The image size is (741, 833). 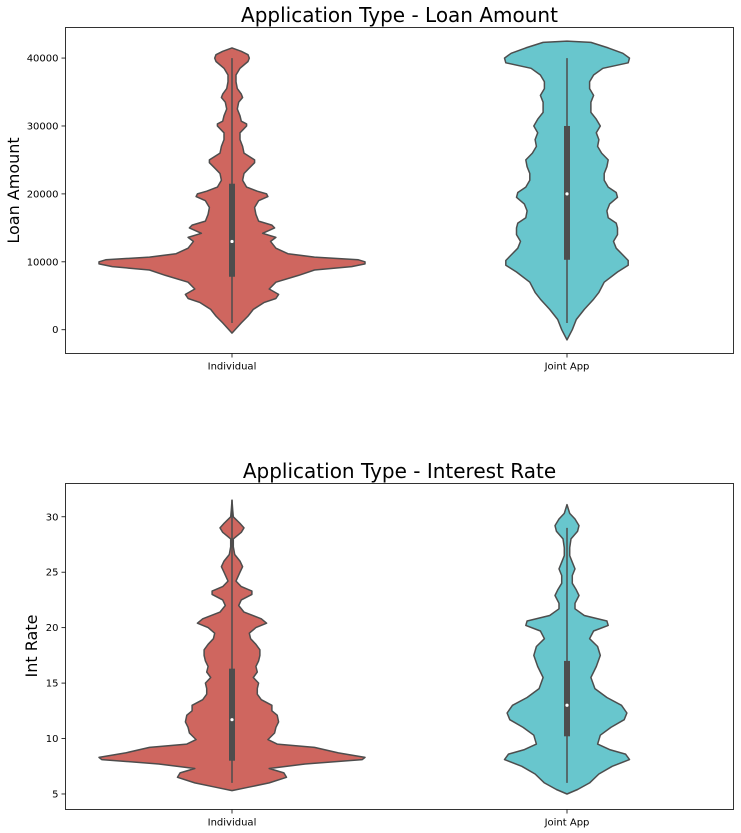 I want to click on chart-title: Application Type - Loan Amount, so click(x=399, y=15).